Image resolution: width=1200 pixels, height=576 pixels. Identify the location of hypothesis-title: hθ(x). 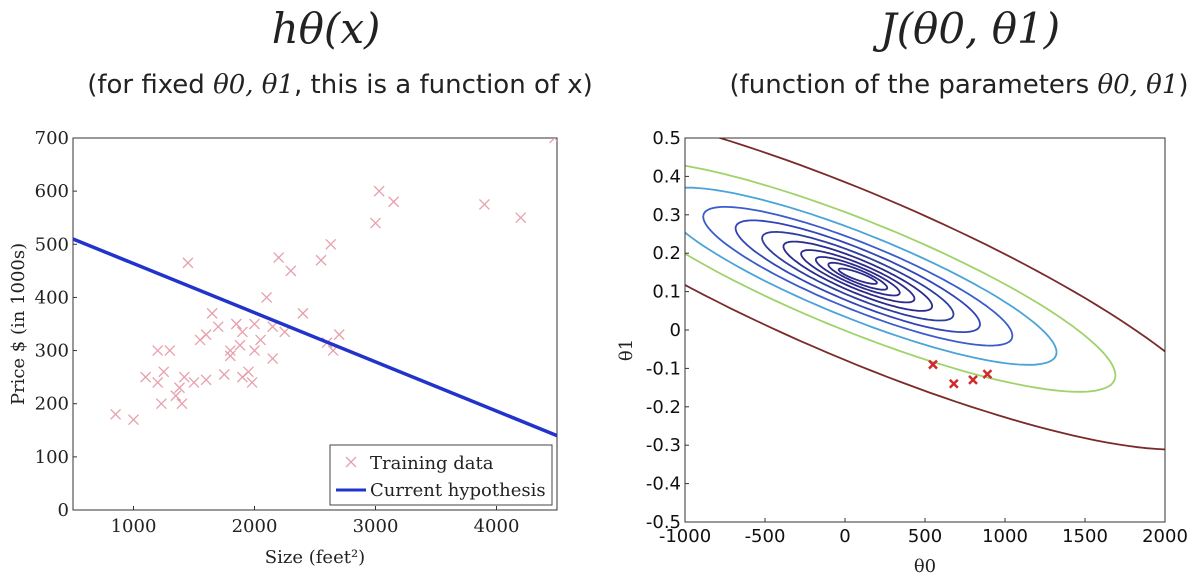
(326, 28).